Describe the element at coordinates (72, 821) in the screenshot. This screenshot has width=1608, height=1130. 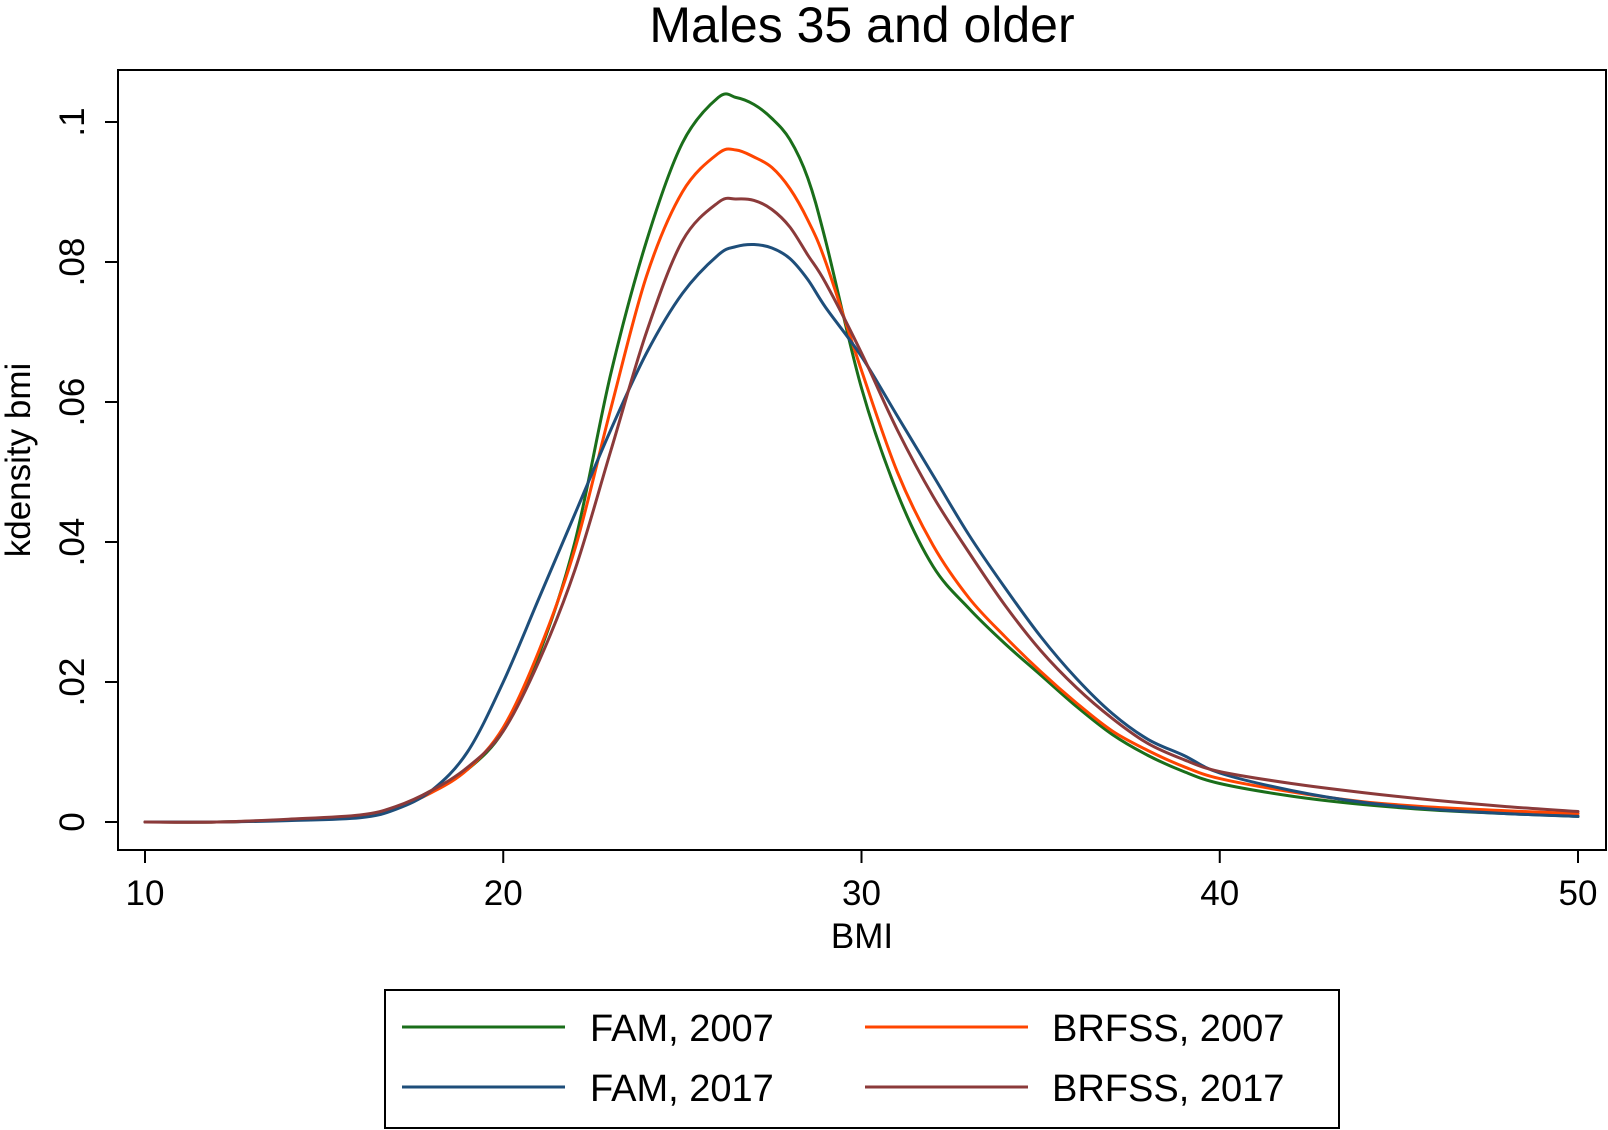
I see `y-tick-label: 0` at that location.